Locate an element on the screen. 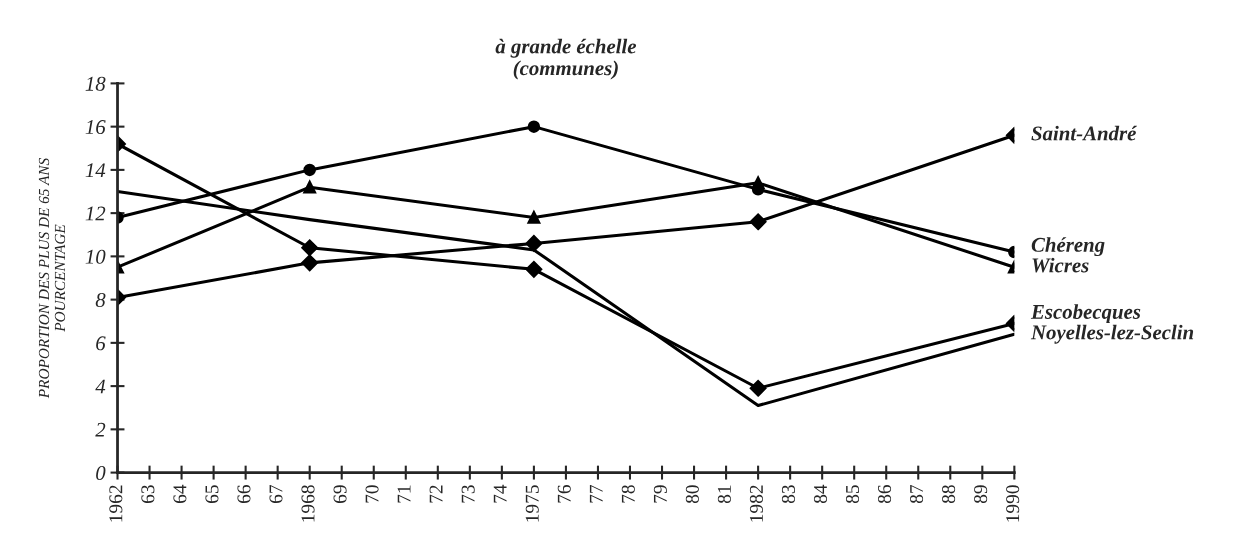  x-tick-label: 88 is located at coordinates (949, 494).